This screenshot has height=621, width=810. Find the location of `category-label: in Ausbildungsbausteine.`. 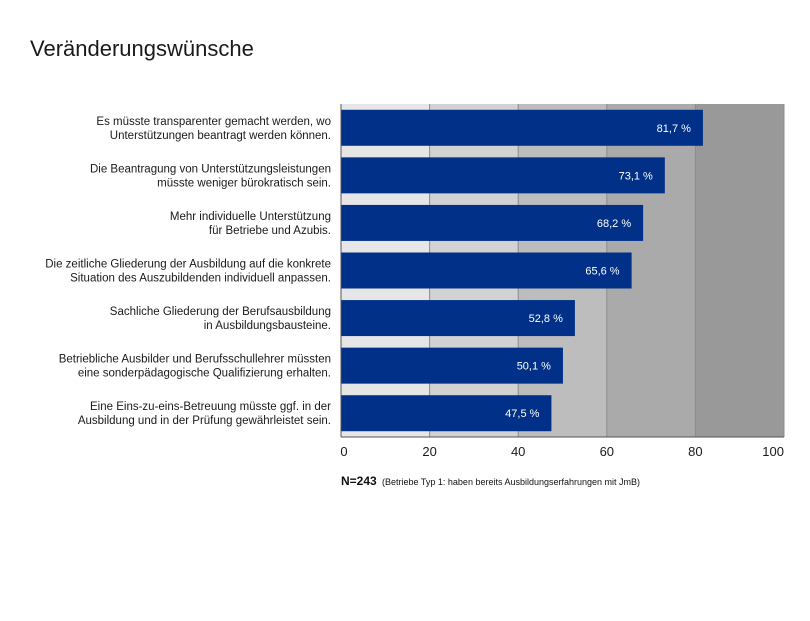

category-label: in Ausbildungsbausteine. is located at coordinates (267, 326).